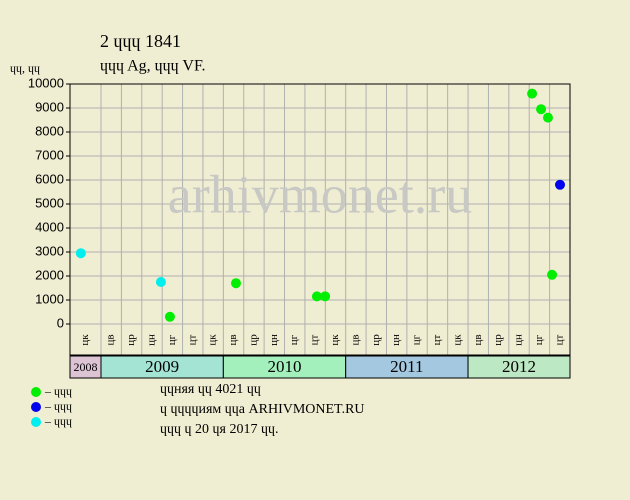  I want to click on note: ɥɥɥ ɥ 20 ɥя 2017 ɥɥ., so click(219, 429).